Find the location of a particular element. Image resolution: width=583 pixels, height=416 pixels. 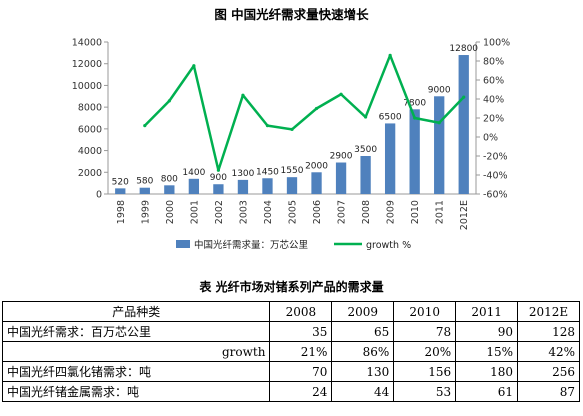

x-axis-tick-label: 2012E is located at coordinates (464, 215).